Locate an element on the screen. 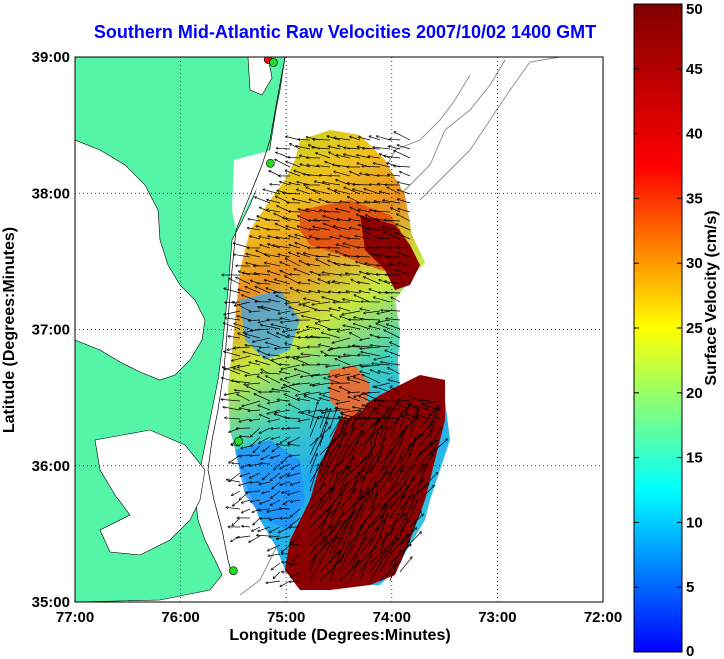 The image size is (724, 659). colorbar is located at coordinates (658, 328).